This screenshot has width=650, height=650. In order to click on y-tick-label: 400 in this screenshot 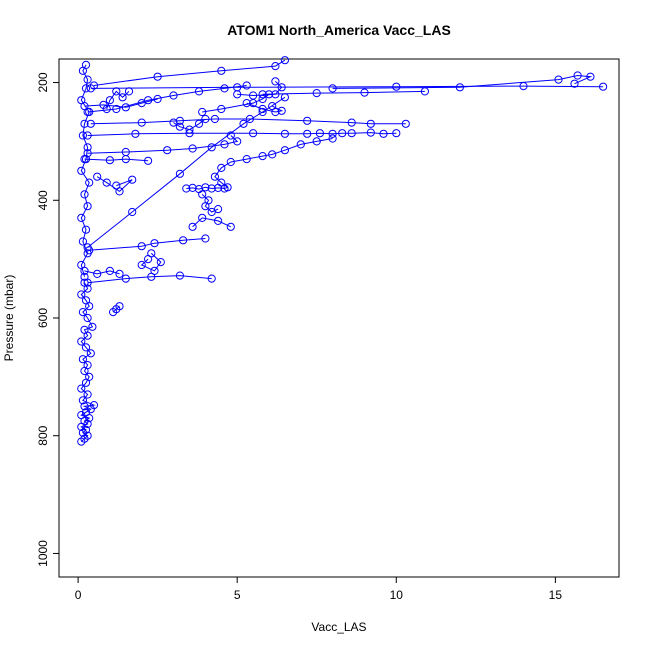, I will do `click(43, 200)`.